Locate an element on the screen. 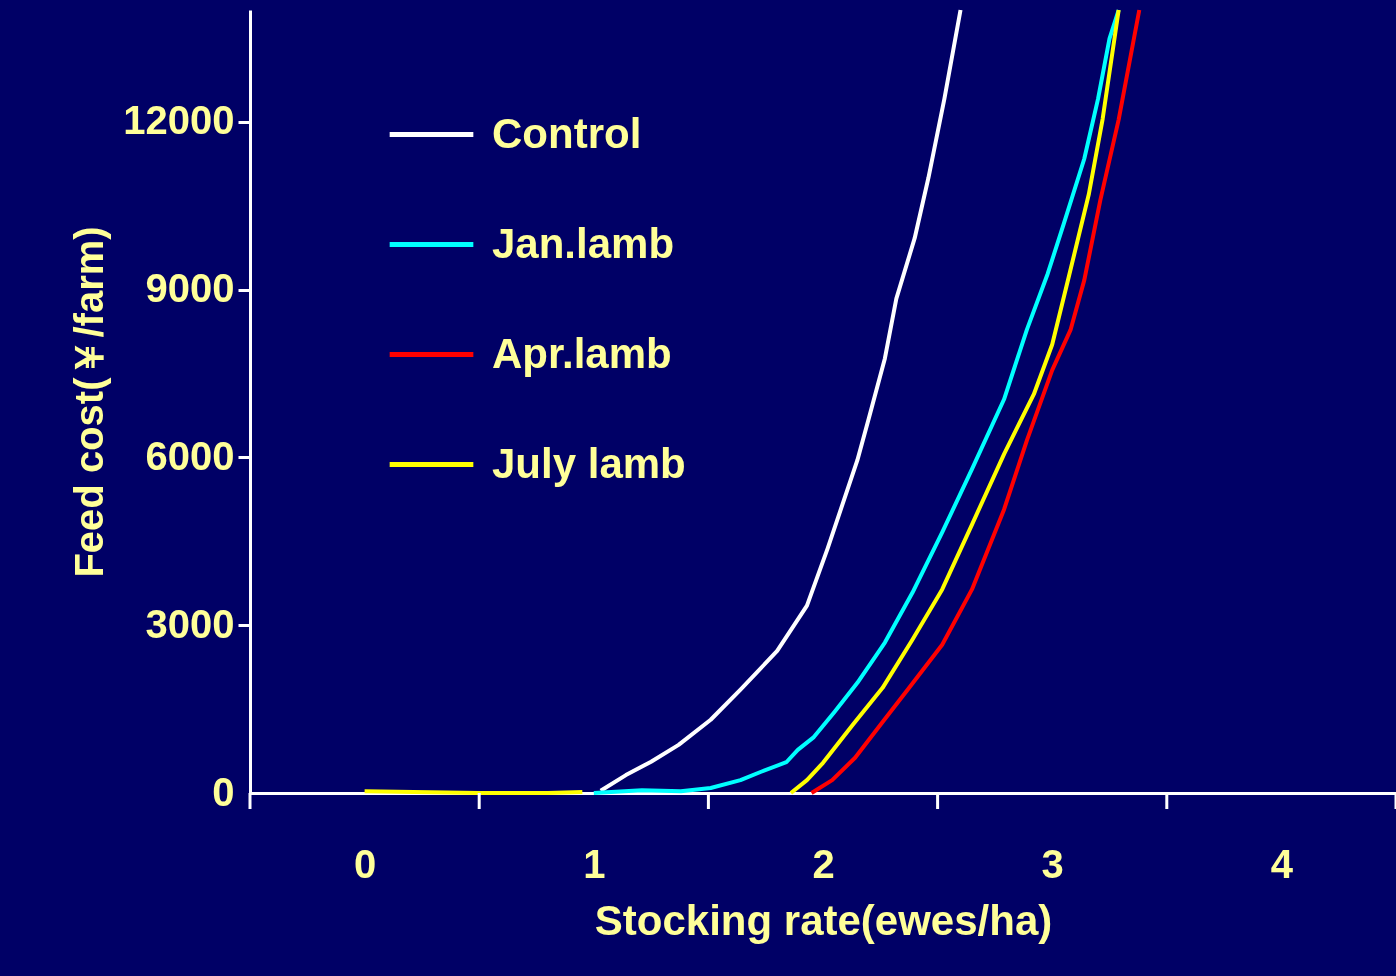  y-tick-label: 3000 is located at coordinates (190, 623).